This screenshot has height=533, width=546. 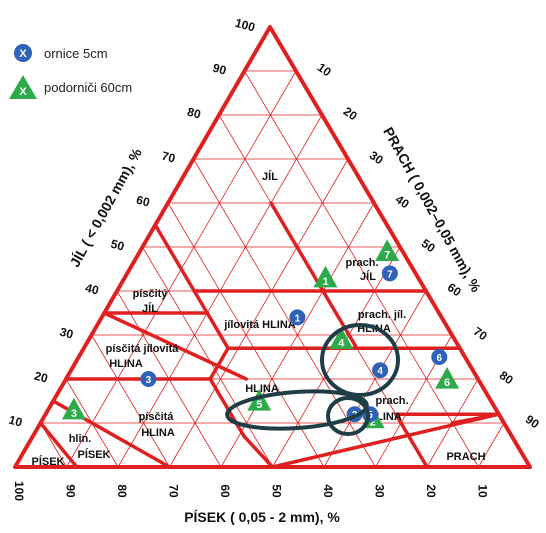 What do you see at coordinates (194, 113) in the screenshot?
I see `clay-tick-label: 80` at bounding box center [194, 113].